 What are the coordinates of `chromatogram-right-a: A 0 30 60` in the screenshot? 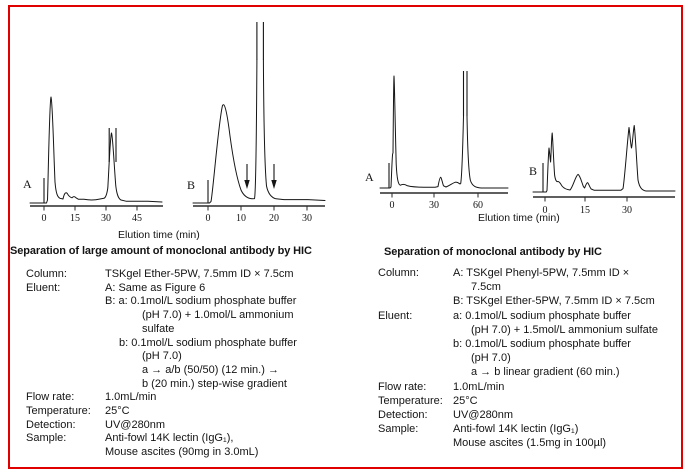 It's located at (437, 141).